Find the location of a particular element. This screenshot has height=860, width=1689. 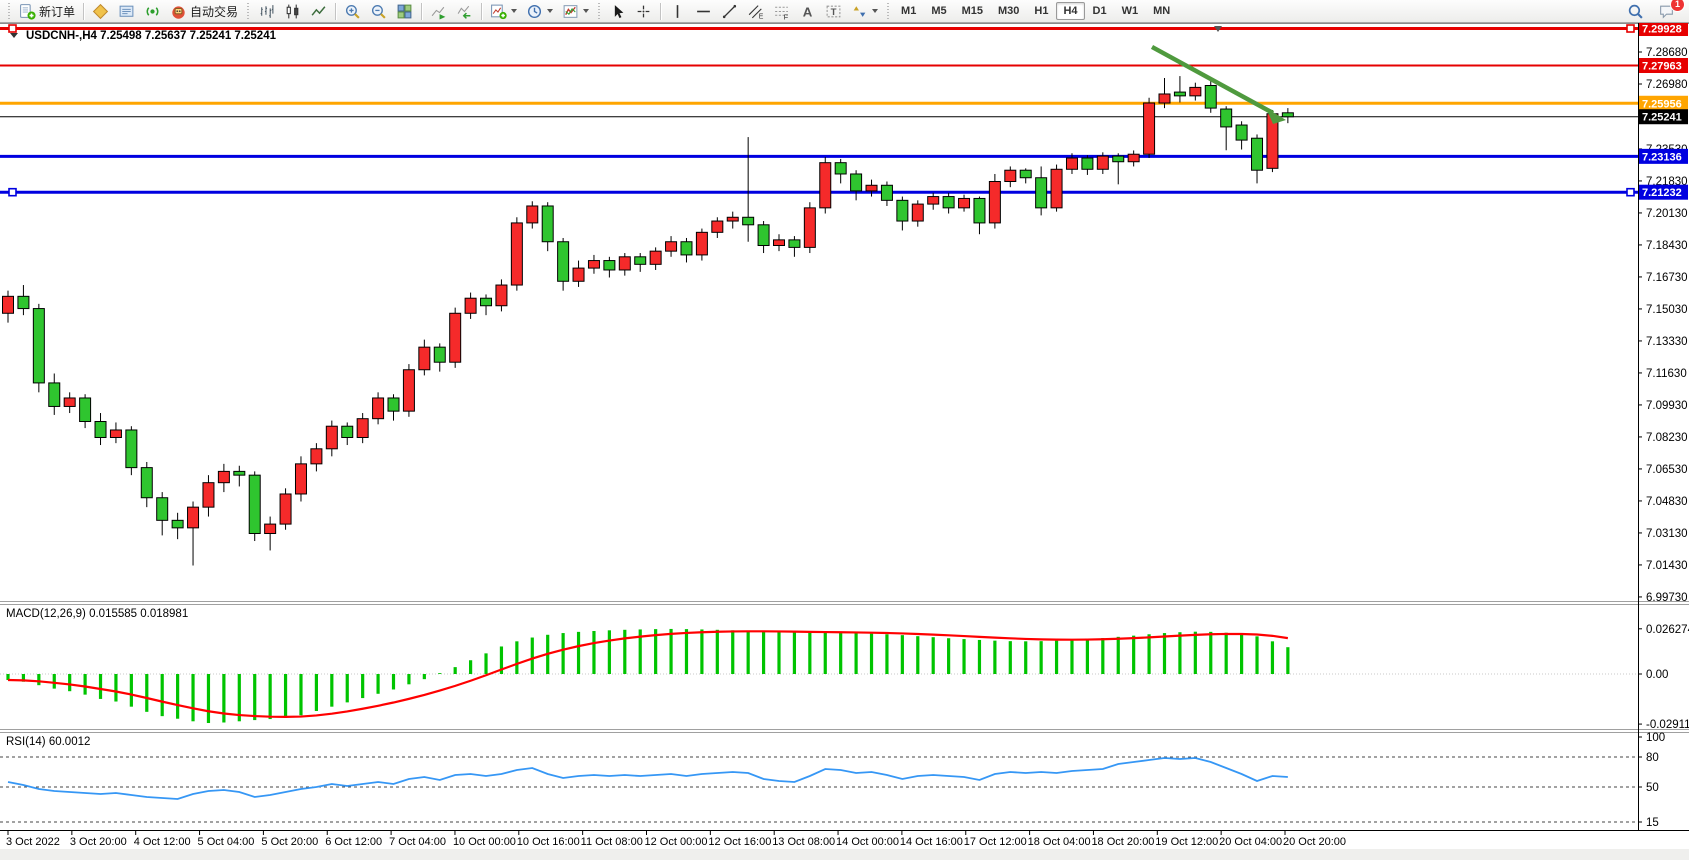

svg-text: T is located at coordinates (834, 12).